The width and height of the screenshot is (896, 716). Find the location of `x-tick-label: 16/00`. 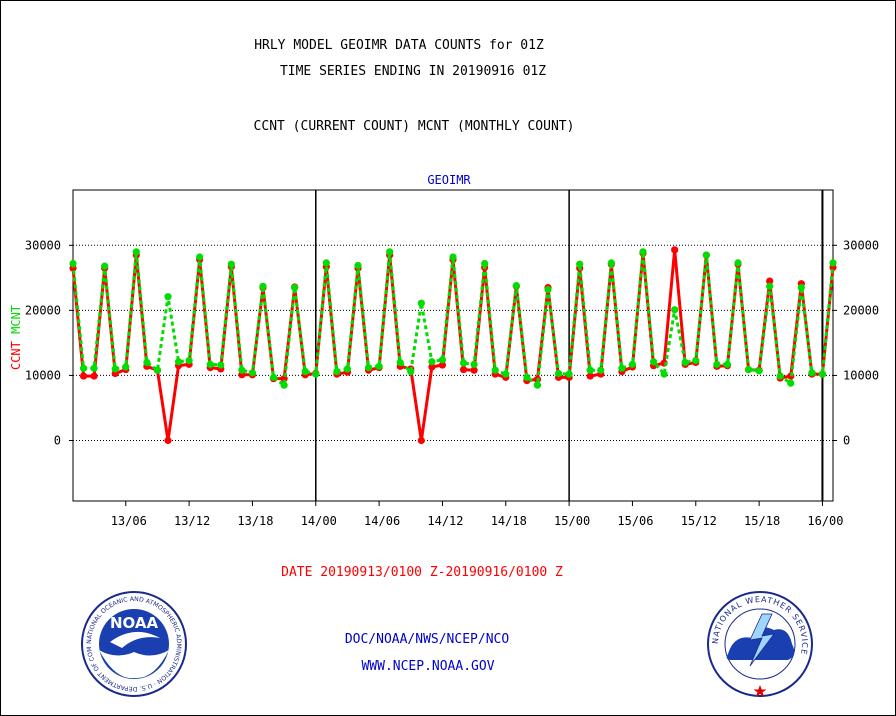

x-tick-label: 16/00 is located at coordinates (825, 521).